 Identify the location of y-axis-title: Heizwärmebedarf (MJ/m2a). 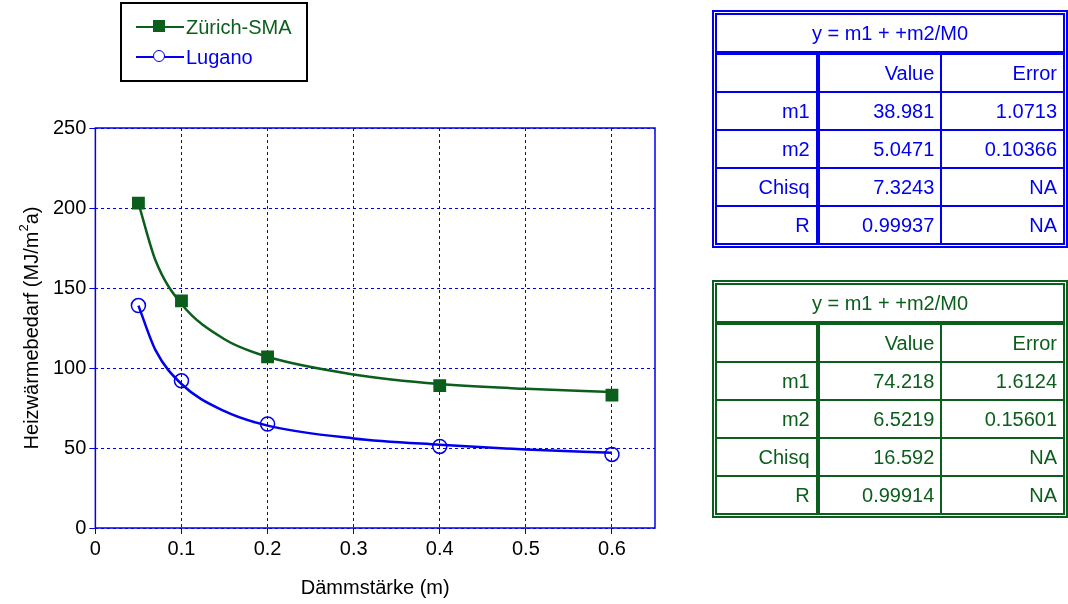
(28, 328).